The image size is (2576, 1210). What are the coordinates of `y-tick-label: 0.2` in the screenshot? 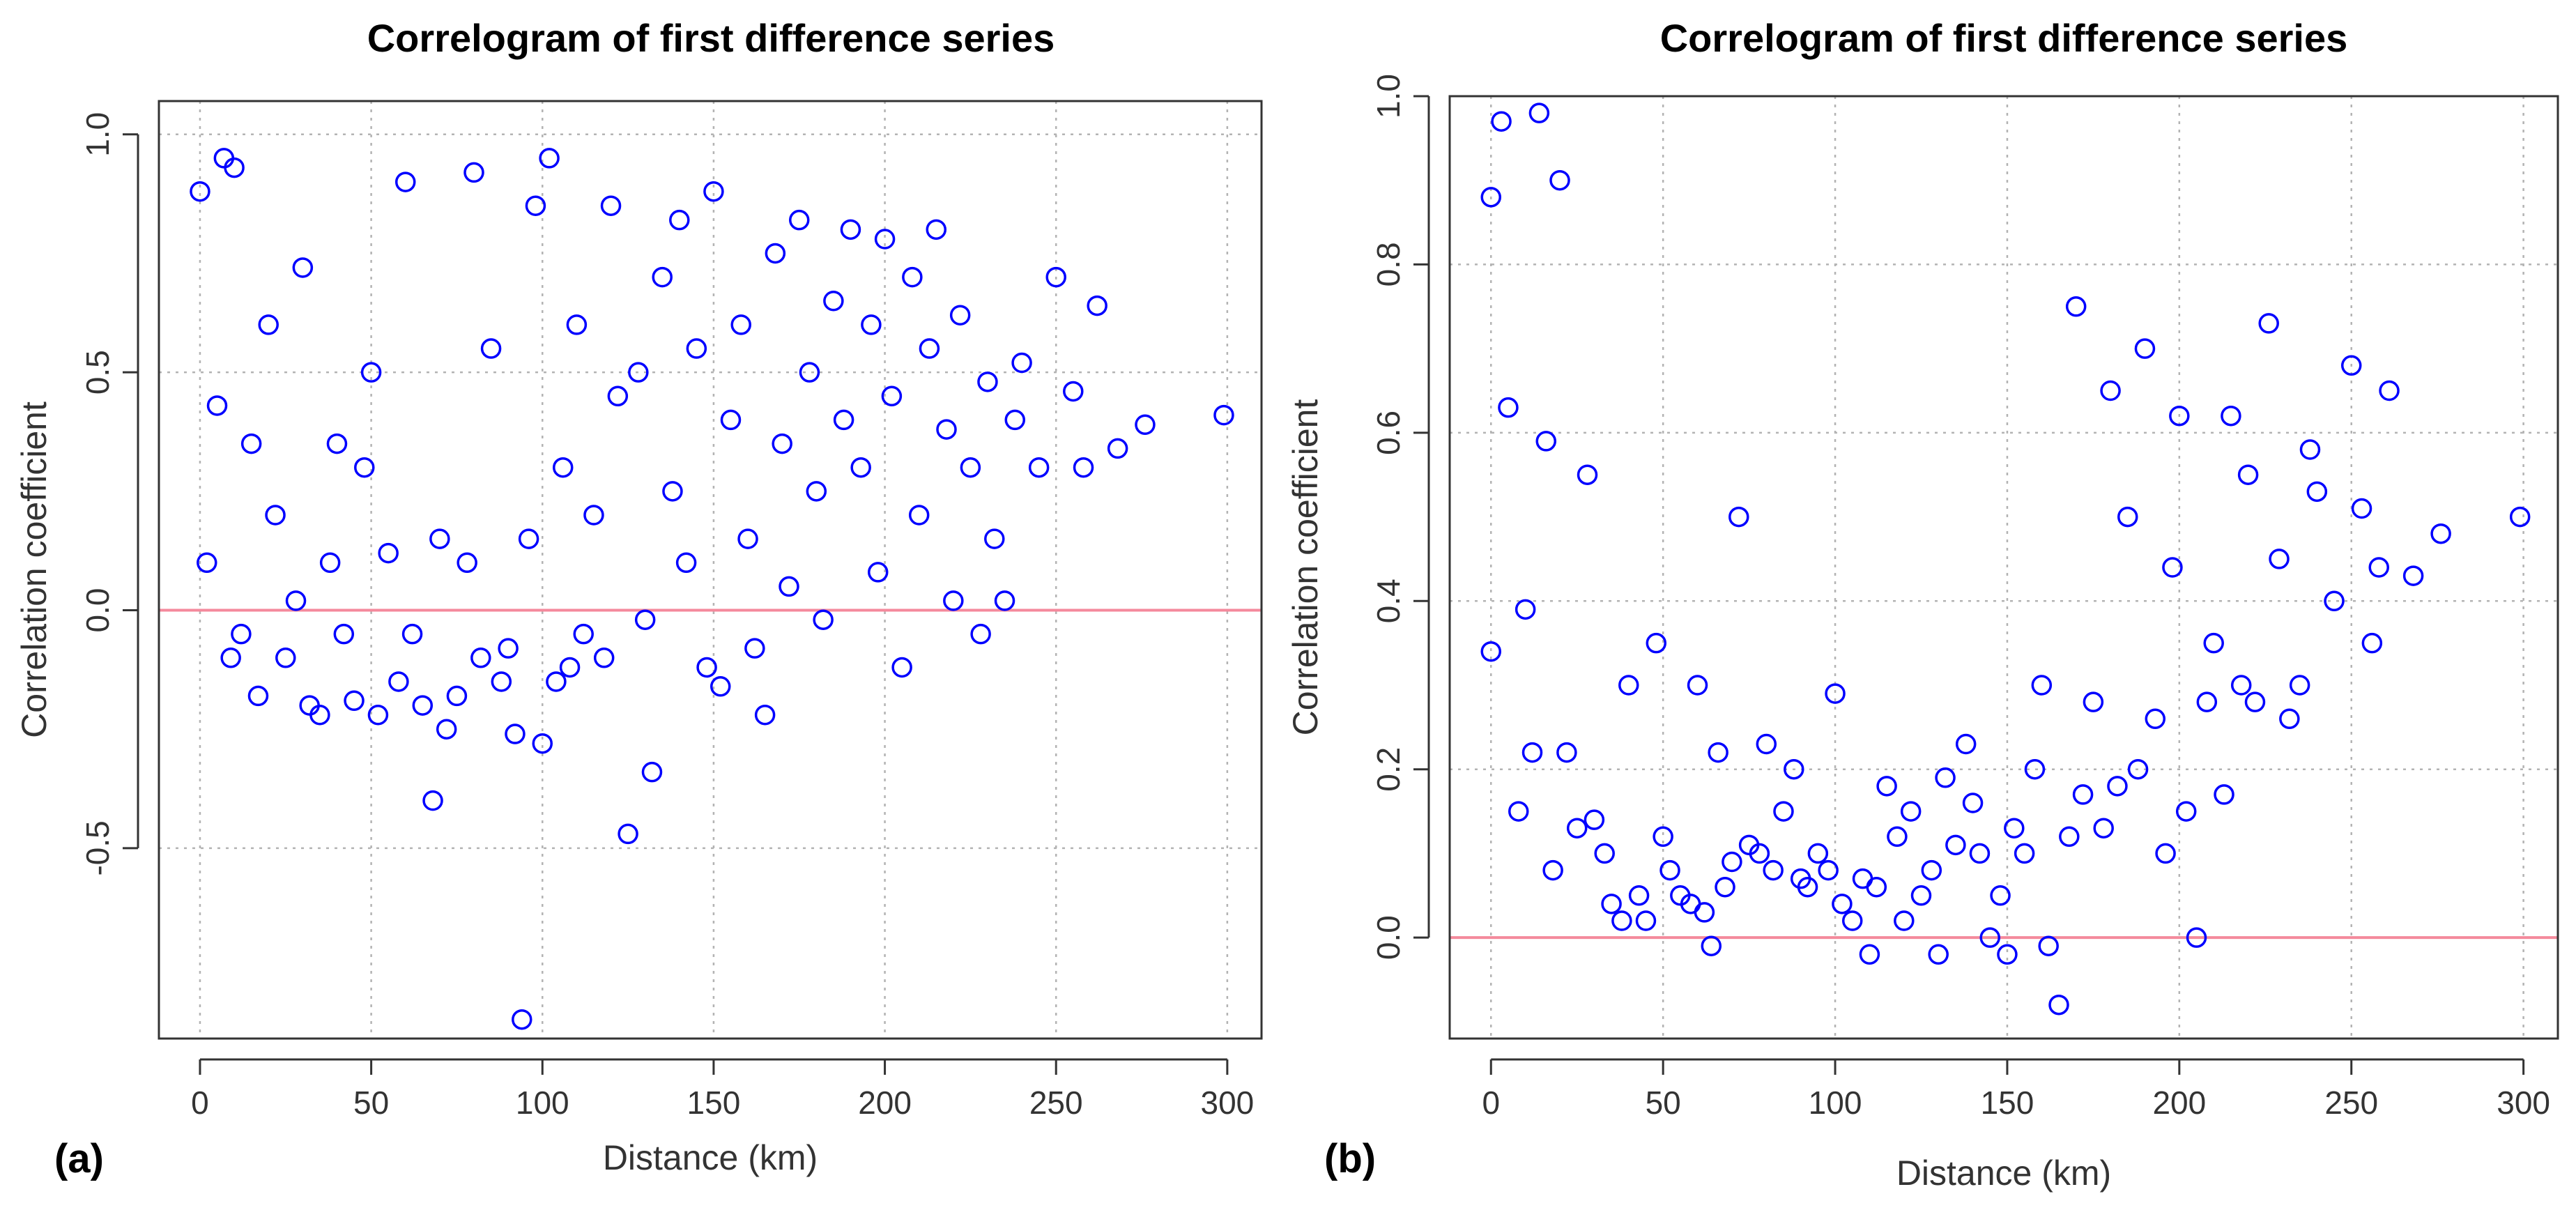 It's located at (1388, 769).